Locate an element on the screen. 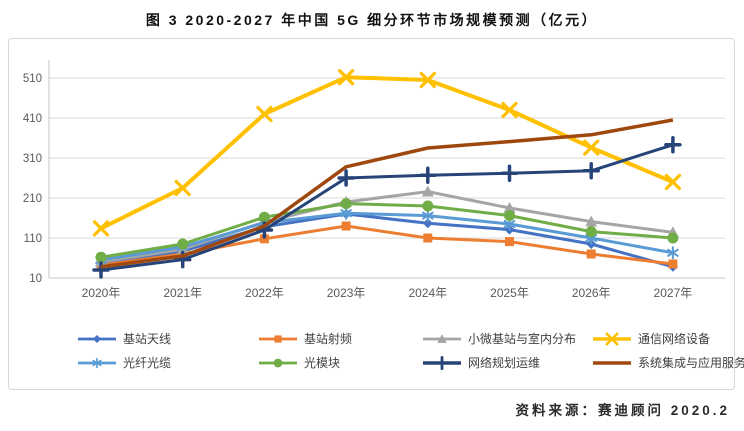  axis-tick-label: 2024年 is located at coordinates (427, 293).